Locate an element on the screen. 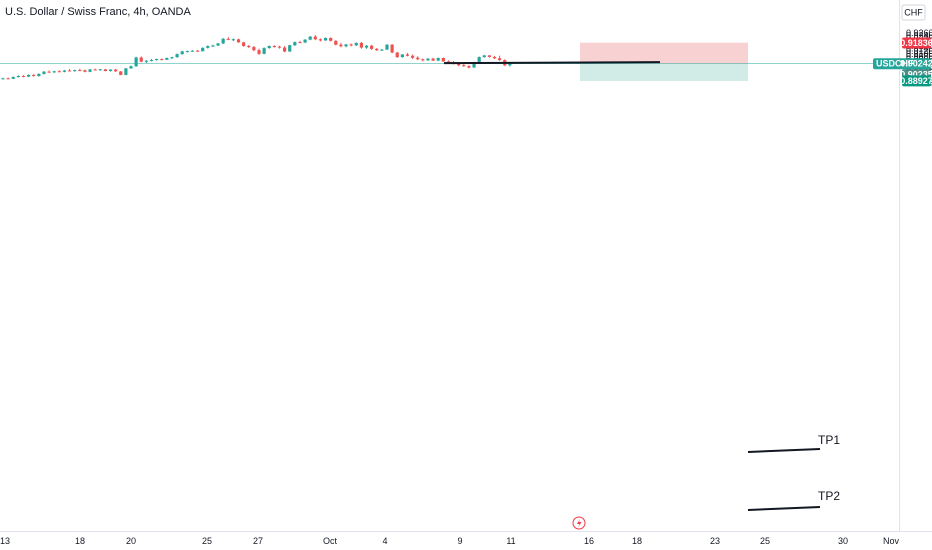  time-tick-label: 27 is located at coordinates (258, 541).